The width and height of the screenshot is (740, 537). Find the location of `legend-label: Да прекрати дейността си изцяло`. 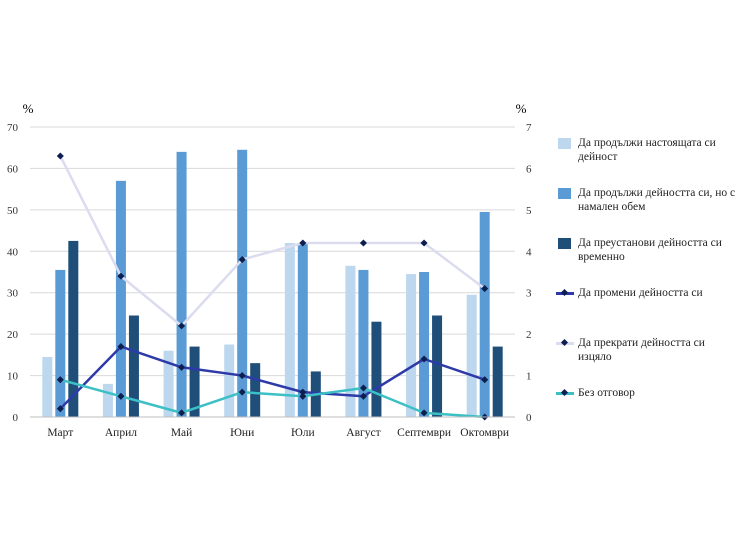

legend-label: Да прекрати дейността си изцяло is located at coordinates (641, 350).